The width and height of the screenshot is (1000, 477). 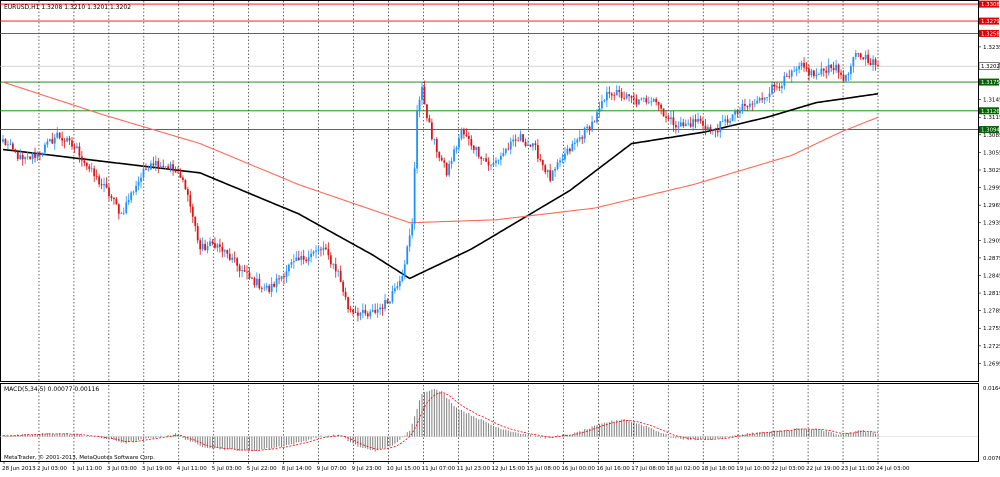 What do you see at coordinates (613, 469) in the screenshot?
I see `time-tick-label: 16 Jul 16:00` at bounding box center [613, 469].